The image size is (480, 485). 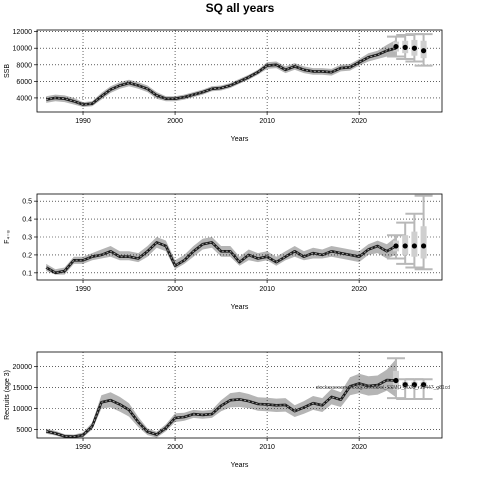 What do you see at coordinates (7, 395) in the screenshot?
I see `y-axis-label: Recruits (age 3)` at bounding box center [7, 395].